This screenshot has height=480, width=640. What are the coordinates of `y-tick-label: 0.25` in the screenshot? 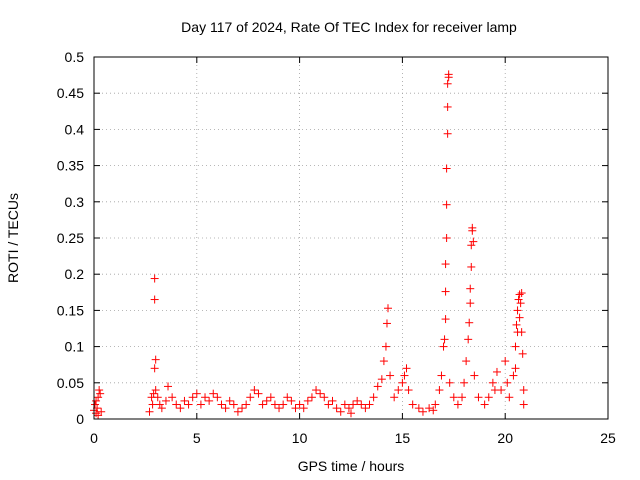 It's located at (70, 238).